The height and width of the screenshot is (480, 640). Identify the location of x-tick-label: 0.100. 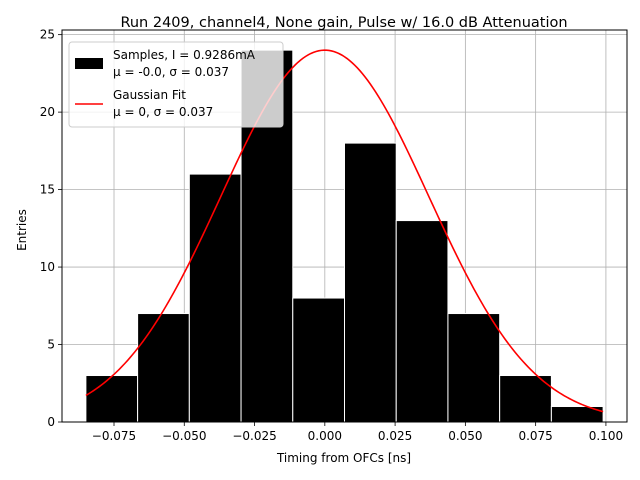
(606, 436).